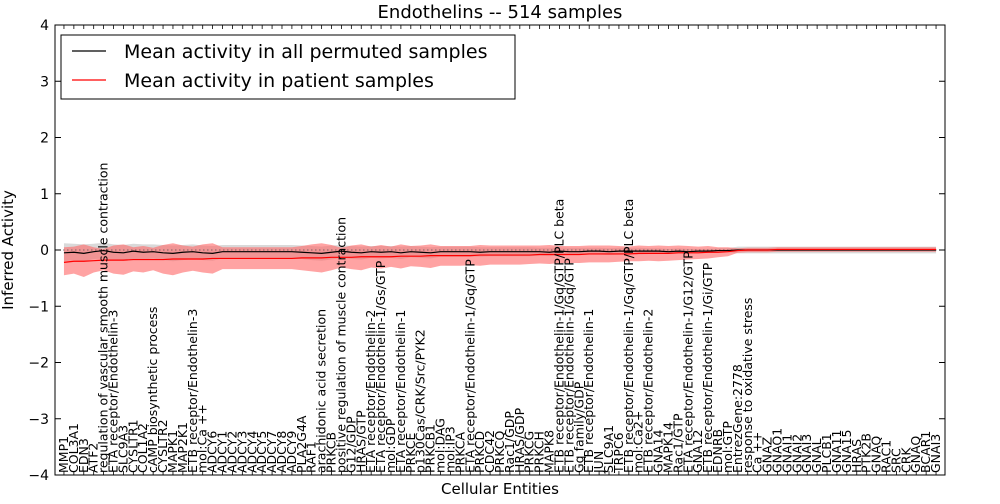  I want to click on x-tick-label: SLC9A3, so click(122, 449).